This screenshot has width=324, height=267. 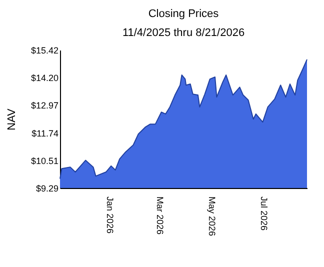 What do you see at coordinates (44, 77) in the screenshot?
I see `y-tick-label: $14.20` at bounding box center [44, 77].